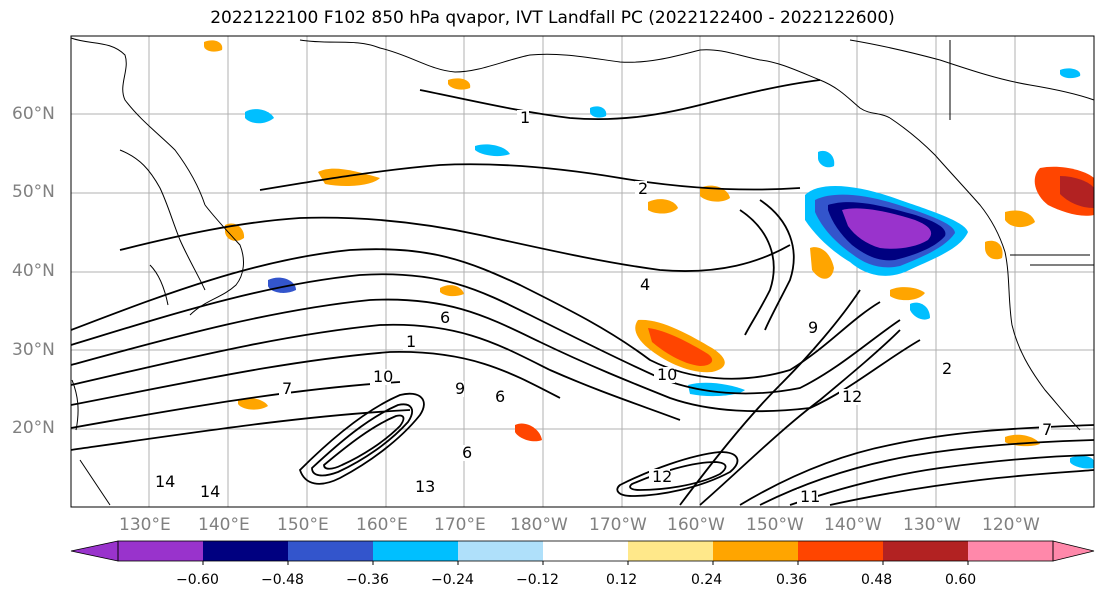 This screenshot has width=1105, height=601. Describe the element at coordinates (853, 525) in the screenshot. I see `lon-label-140w: 140°W` at that location.